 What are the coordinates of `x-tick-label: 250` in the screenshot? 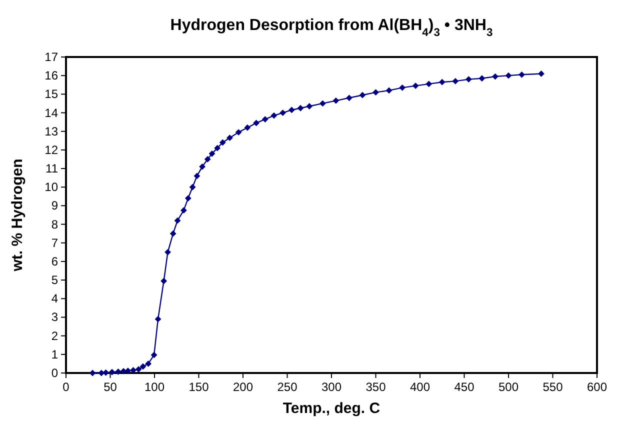 It's located at (287, 387).